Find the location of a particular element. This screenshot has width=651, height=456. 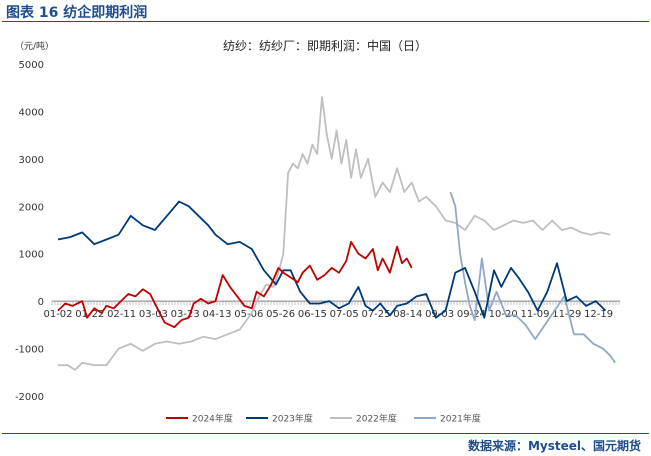

x-tick-label: 08-14 is located at coordinates (407, 314).